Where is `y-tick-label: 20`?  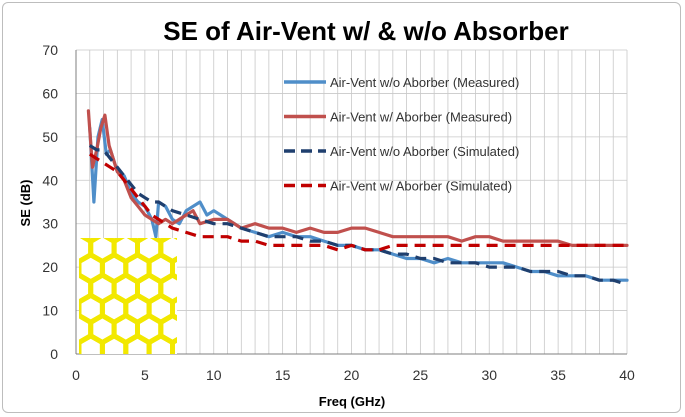
y-tick-label: 20 is located at coordinates (50, 267).